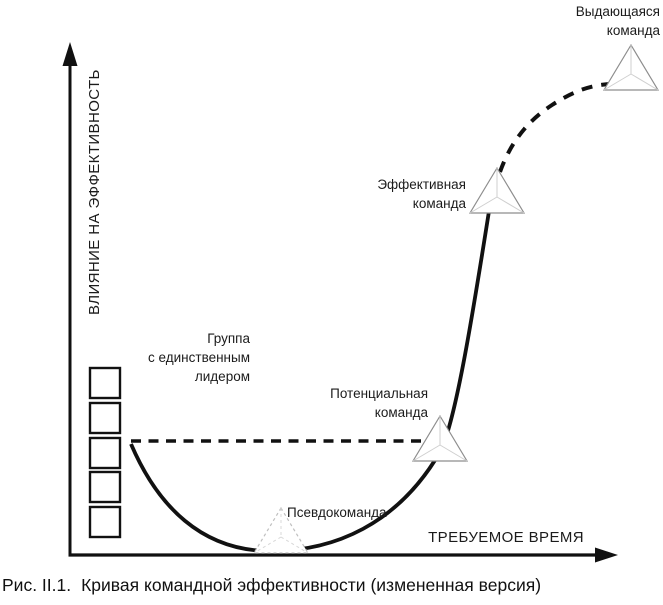 The width and height of the screenshot is (663, 605). I want to click on y-axis-arrowhead-icon, so click(70, 54).